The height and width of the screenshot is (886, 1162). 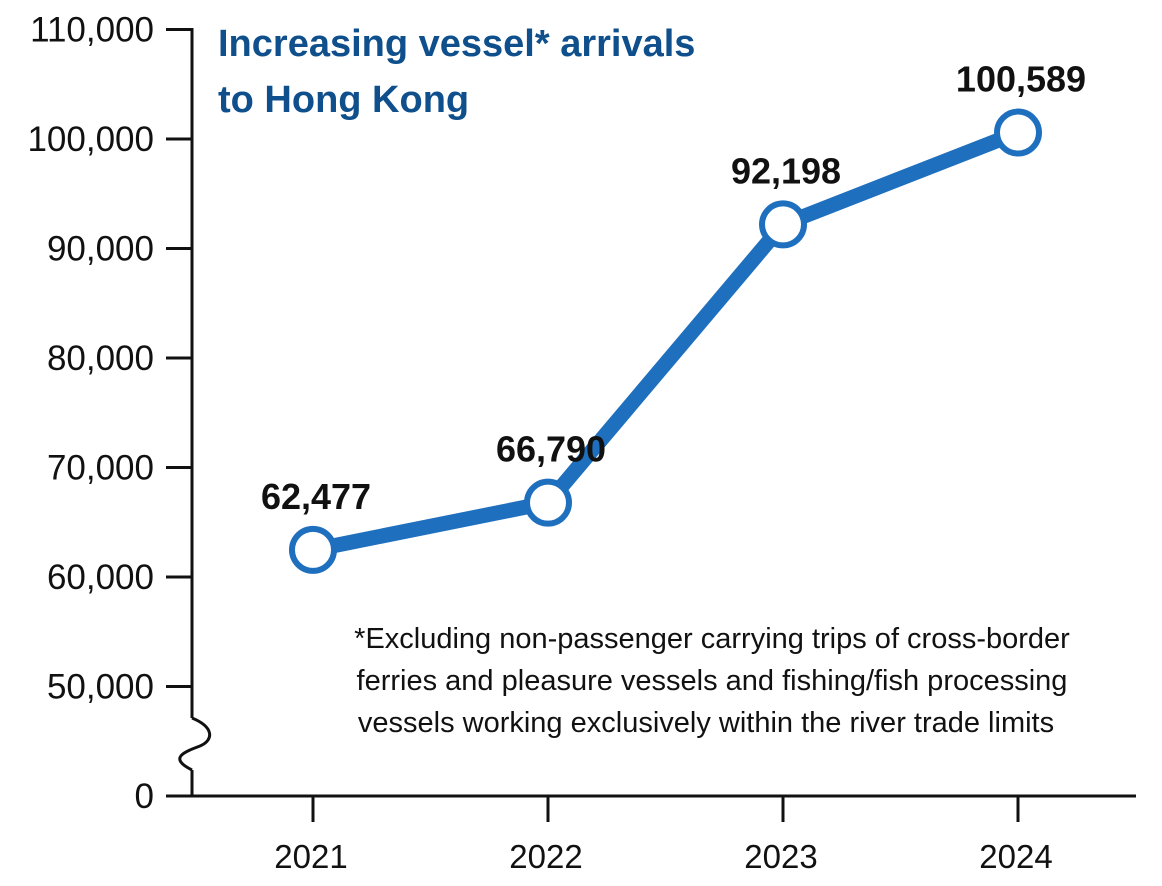 What do you see at coordinates (780, 856) in the screenshot?
I see `x-tick-label: 2023` at bounding box center [780, 856].